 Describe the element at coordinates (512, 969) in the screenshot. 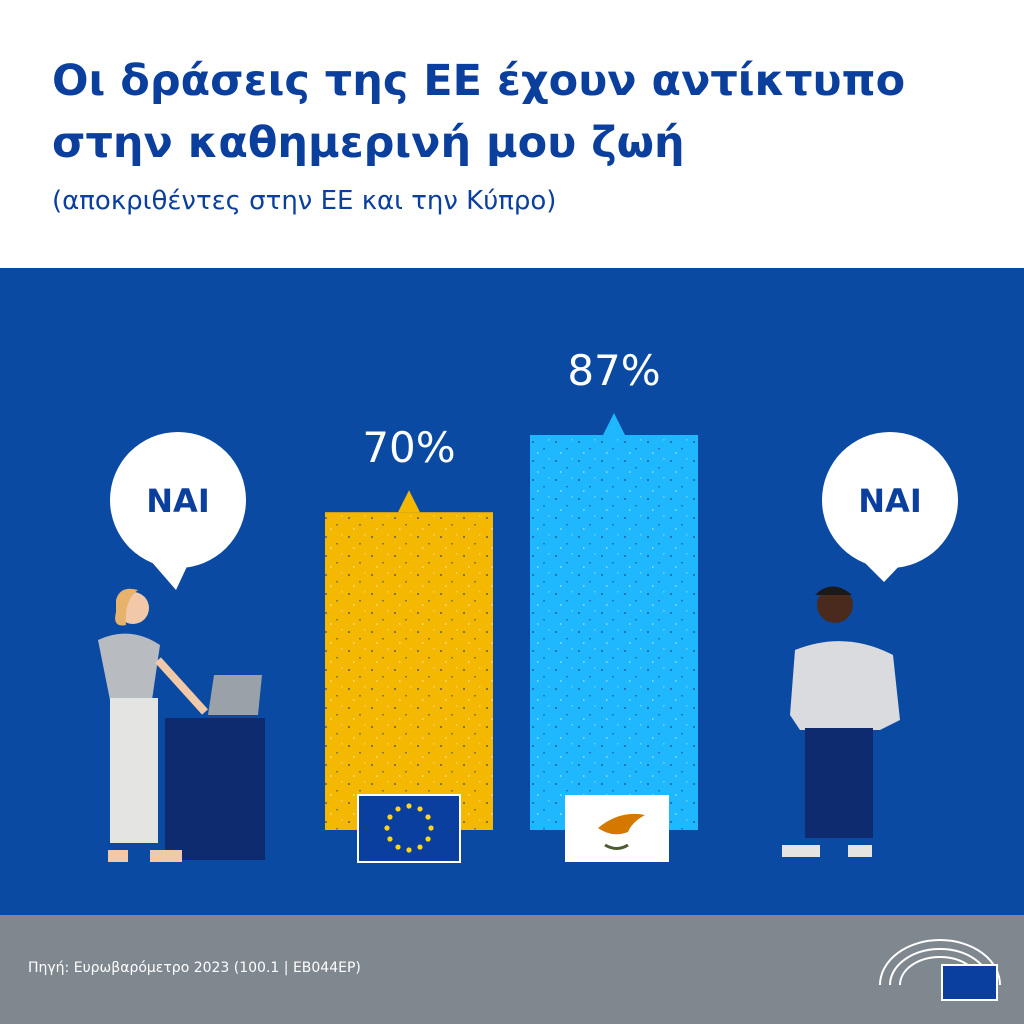

I see `footer` at that location.